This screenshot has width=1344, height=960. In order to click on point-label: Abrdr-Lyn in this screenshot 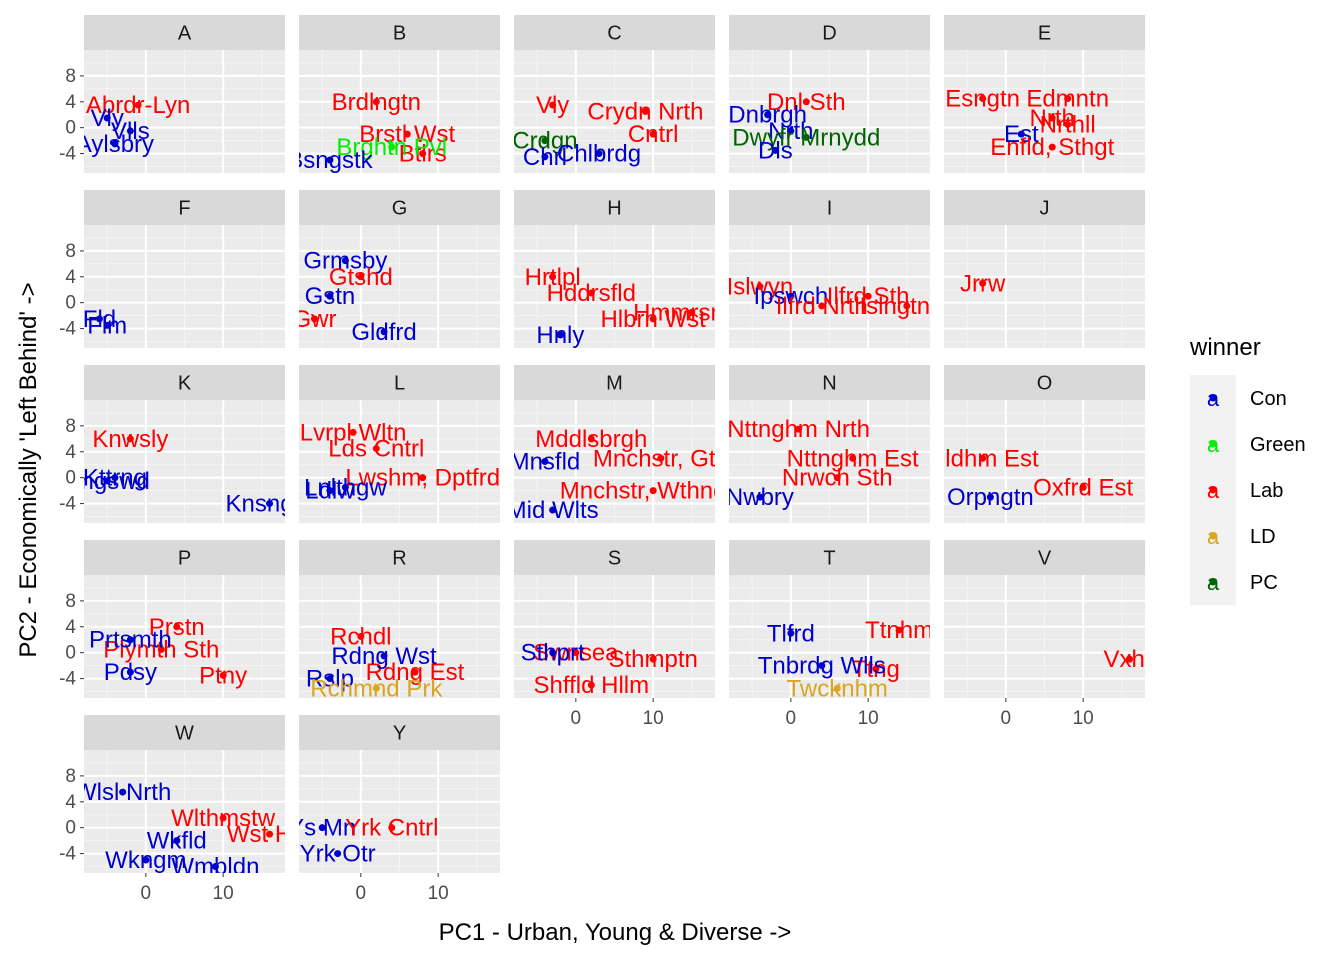, I will do `click(138, 105)`.